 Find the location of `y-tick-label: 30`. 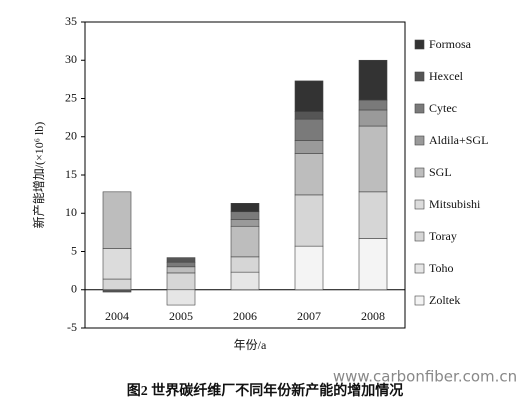

y-tick-label: 30 is located at coordinates (71, 59).